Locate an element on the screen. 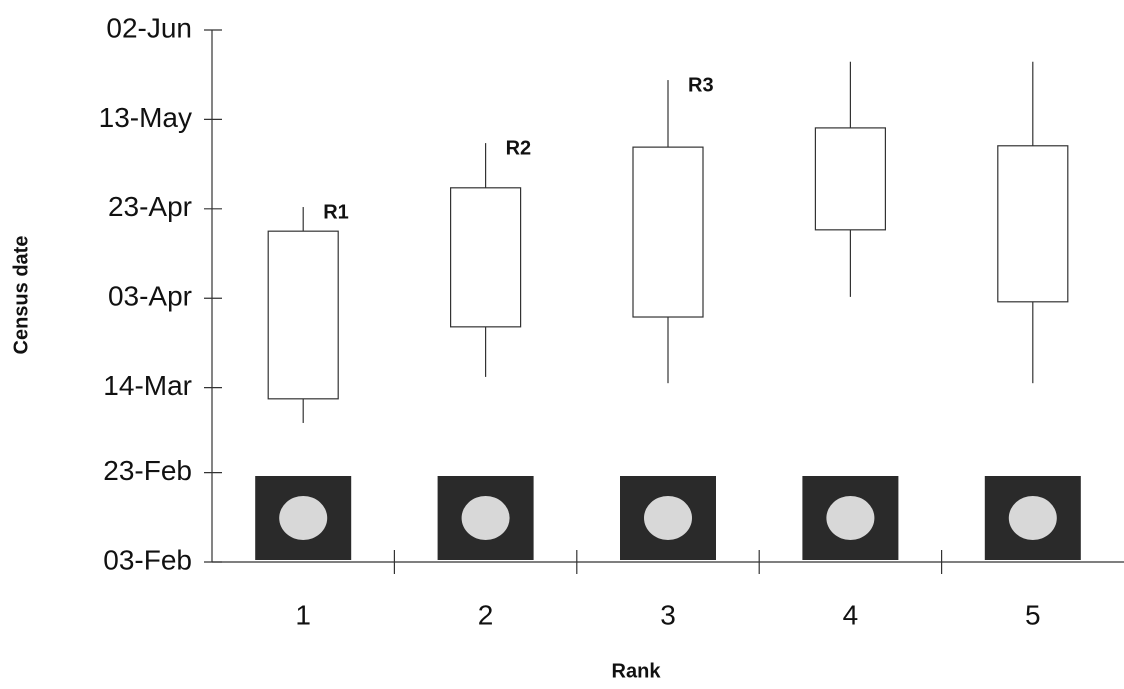 This screenshot has width=1124, height=689. y-tick-label: 23-Feb is located at coordinates (147, 470).